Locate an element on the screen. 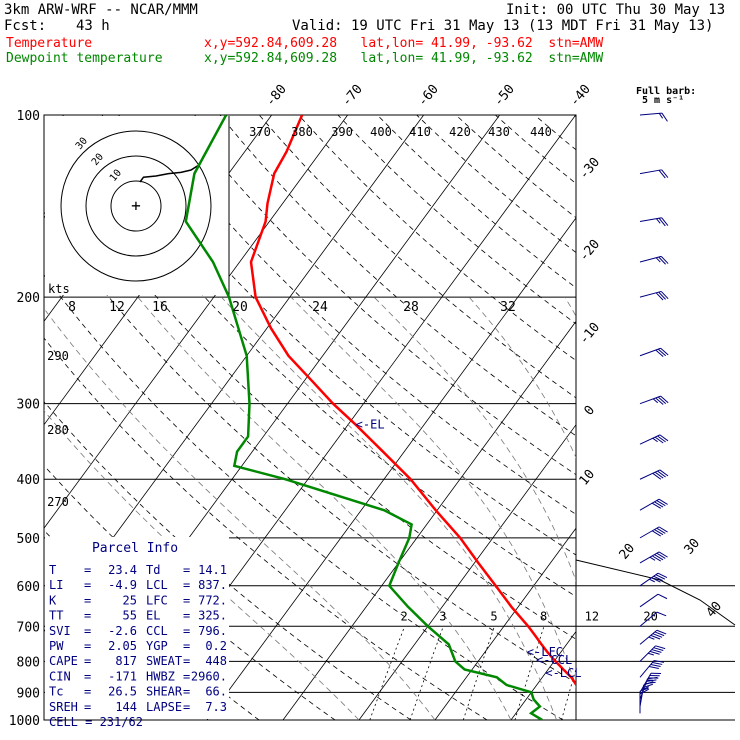 The height and width of the screenshot is (740, 740). parcel-info-title: Parcel Info is located at coordinates (135, 548).